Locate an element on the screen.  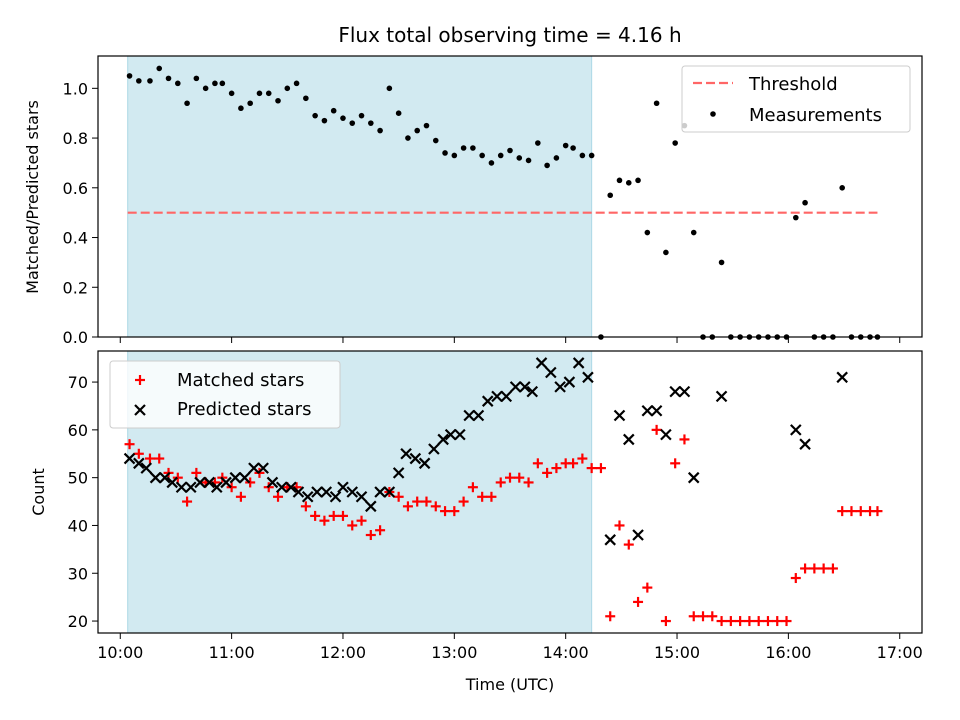
legend-predicted-swatch is located at coordinates (140, 410).